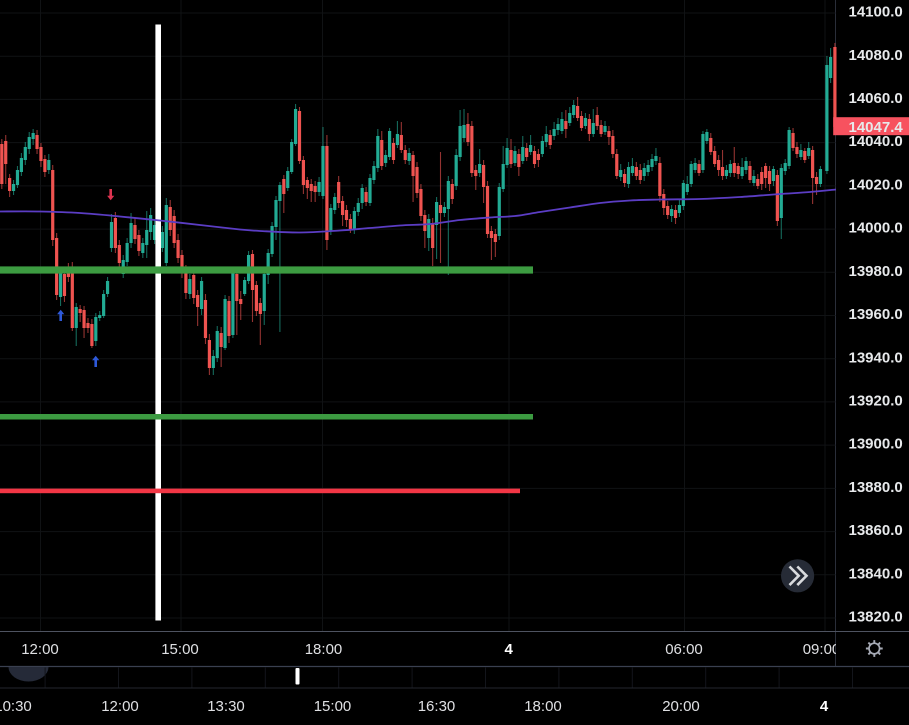 This screenshot has height=725, width=909. I want to click on svg-text: 13:30, so click(226, 706).